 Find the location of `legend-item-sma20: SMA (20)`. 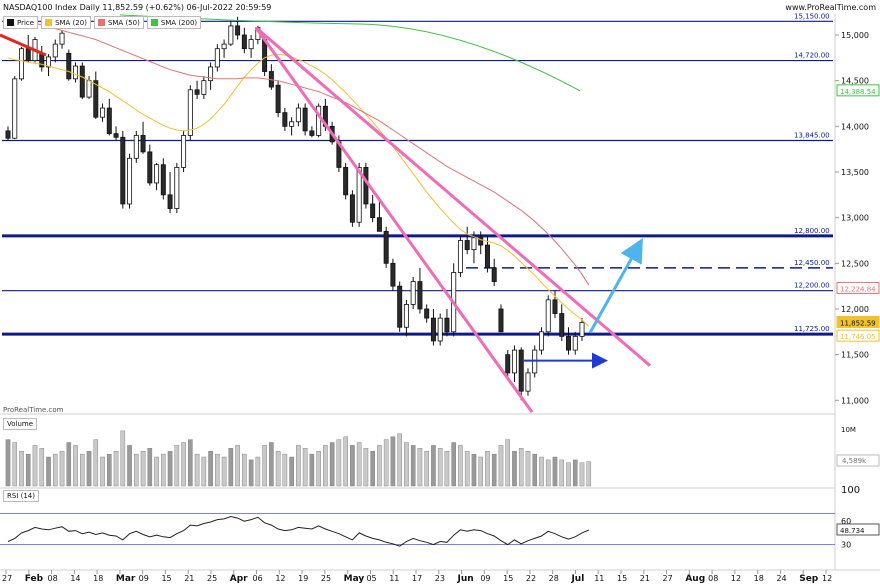

legend-item-sma20: SMA (20) is located at coordinates (66, 22).